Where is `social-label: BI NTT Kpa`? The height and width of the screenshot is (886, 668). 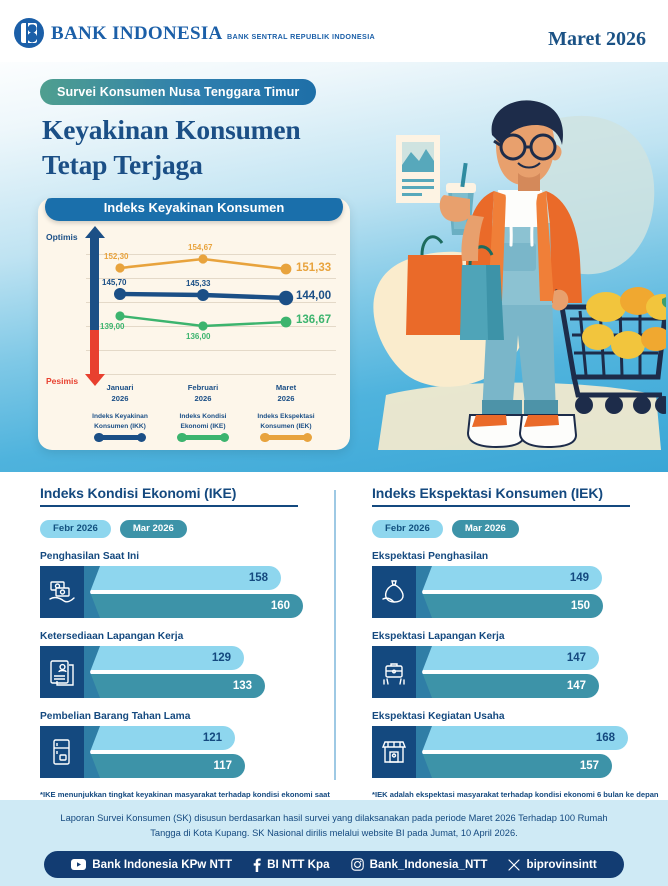
social-label: BI NTT Kpa is located at coordinates (298, 864).